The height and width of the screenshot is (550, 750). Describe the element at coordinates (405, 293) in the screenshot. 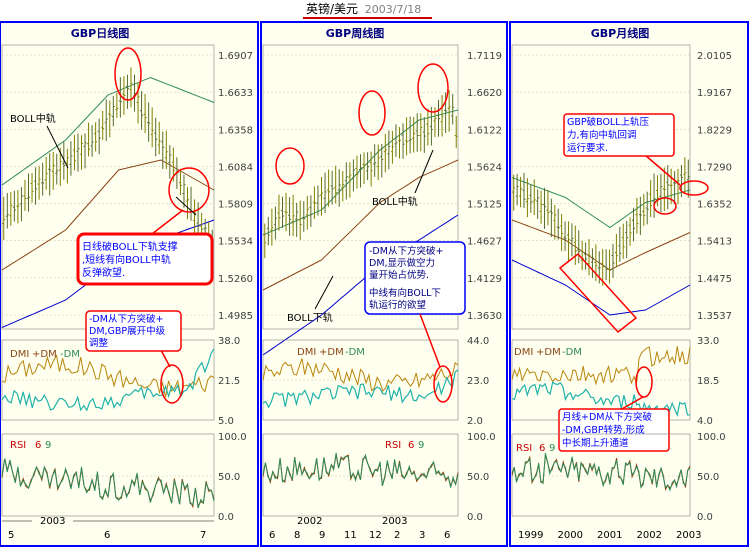

I see `weekly-note-line4: 中线有向BOLL下` at that location.